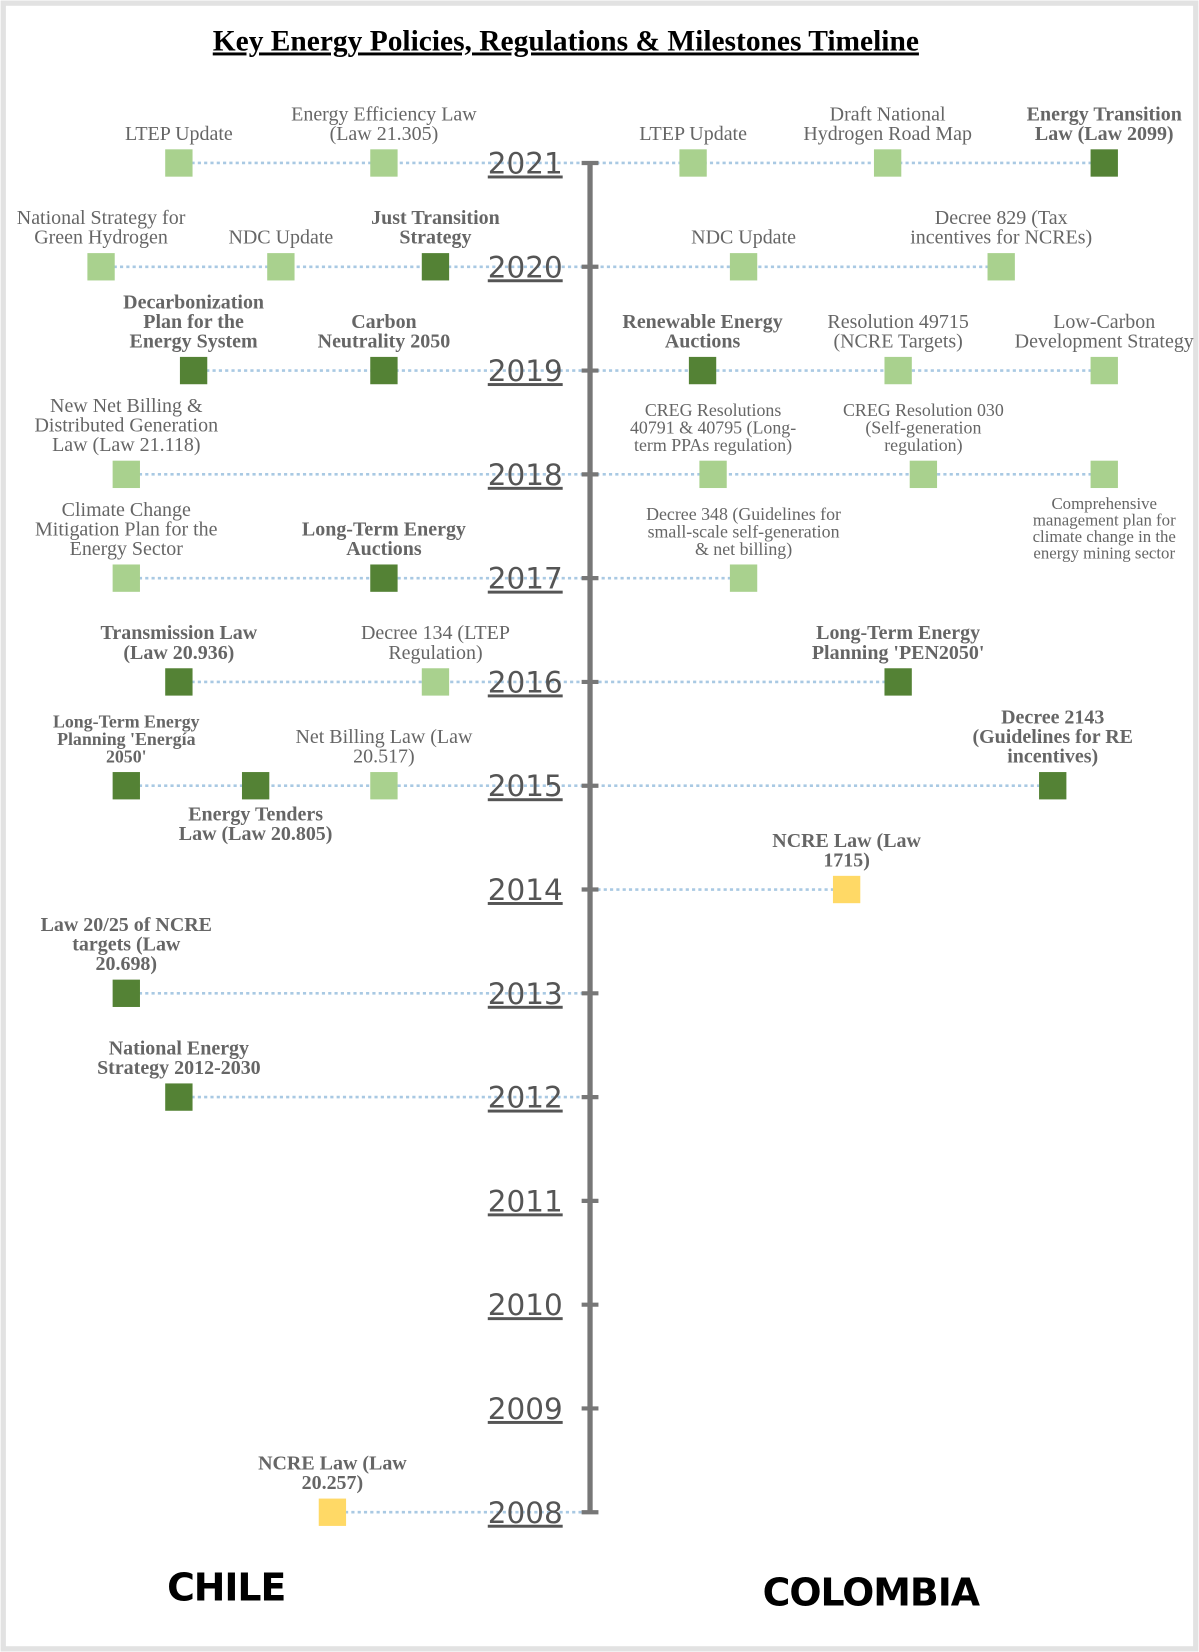 Image resolution: width=1199 pixels, height=1652 pixels. Describe the element at coordinates (525, 1305) in the screenshot. I see `year-label: 2010` at that location.